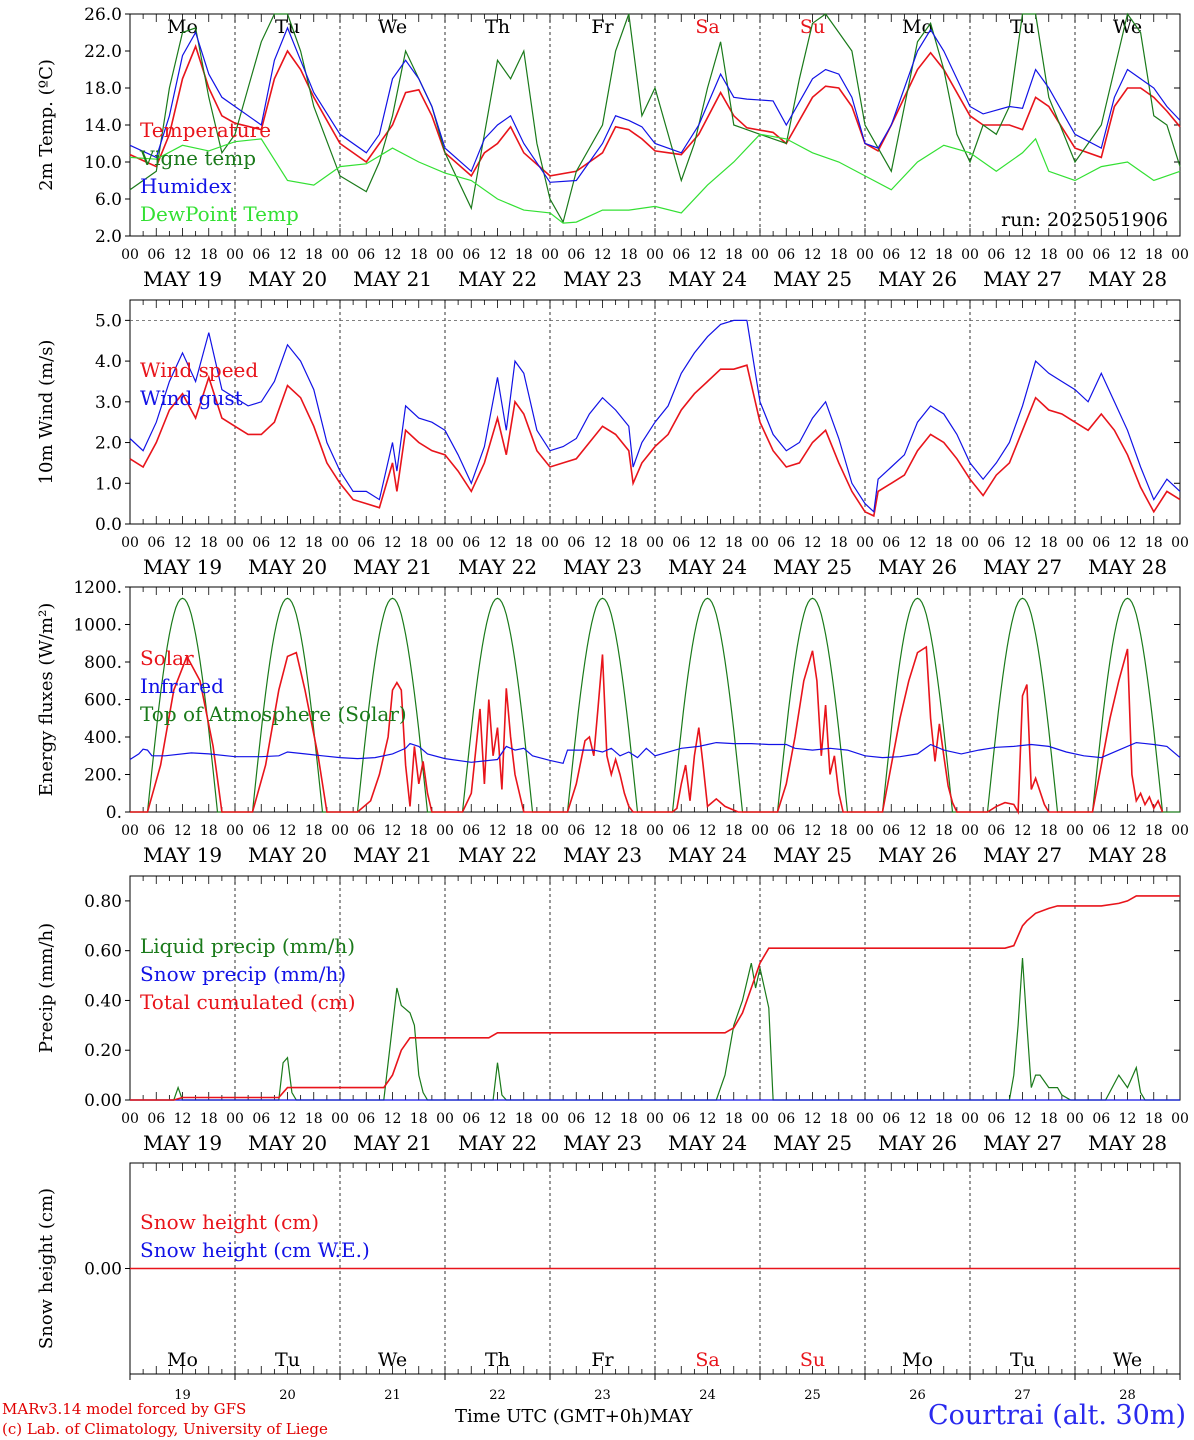  I want to click on y-tick-label: 400., so click(103, 738).